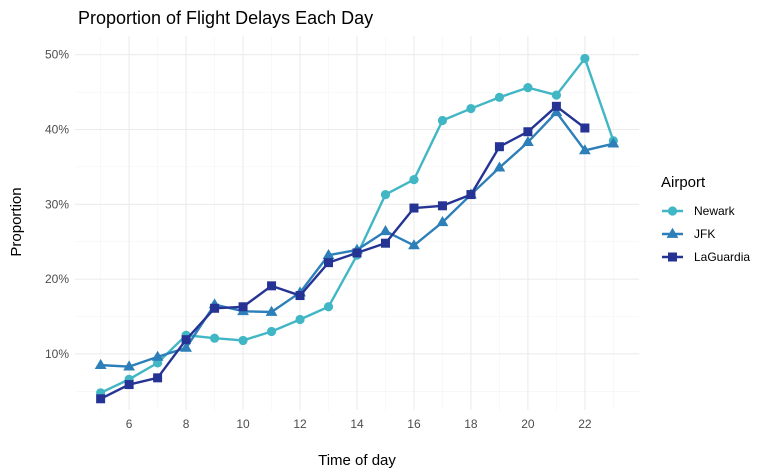  I want to click on x-axis-title: Time of day, so click(357, 460).